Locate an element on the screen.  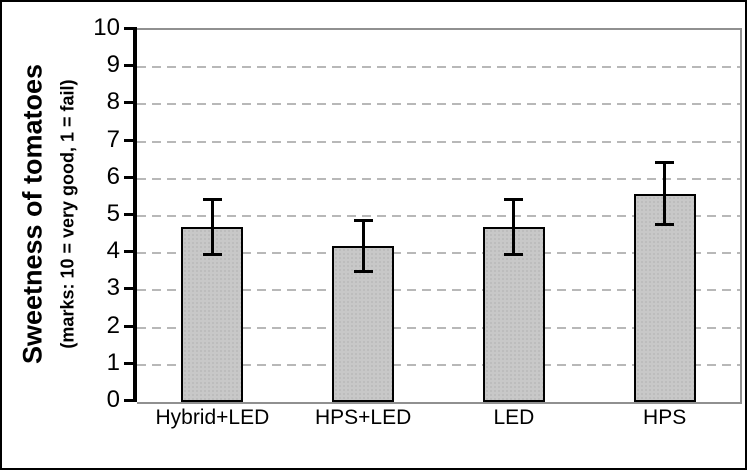
y-tick-label-6: 6 is located at coordinates (113, 176).